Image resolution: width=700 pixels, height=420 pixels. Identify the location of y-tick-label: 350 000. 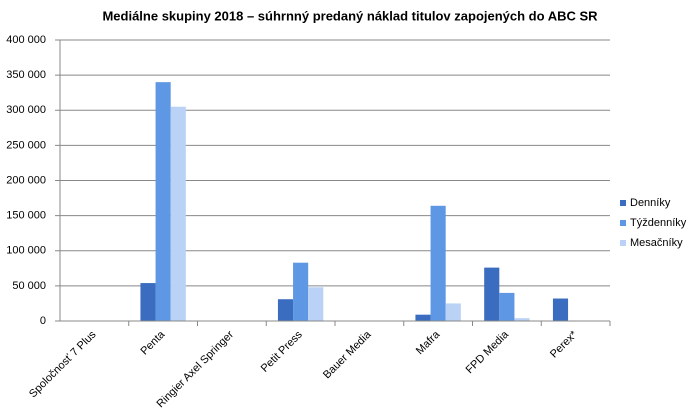
(26, 75).